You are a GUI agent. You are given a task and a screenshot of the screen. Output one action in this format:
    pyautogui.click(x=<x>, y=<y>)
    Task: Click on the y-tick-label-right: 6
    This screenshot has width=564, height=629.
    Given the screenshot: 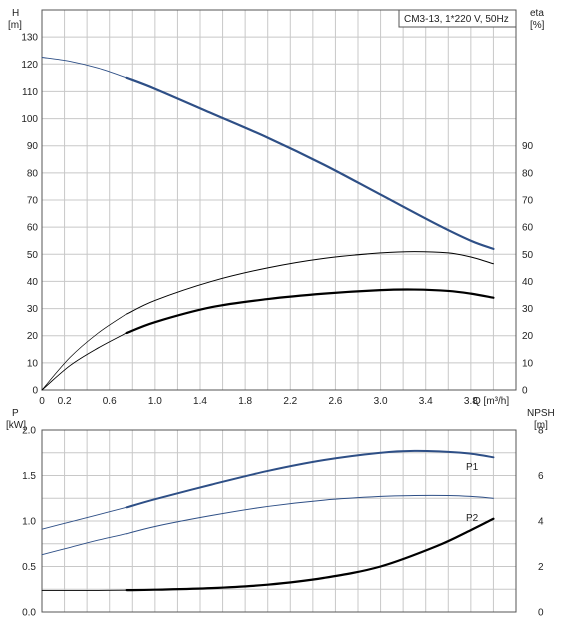 What is the action you would take?
    pyautogui.click(x=541, y=476)
    